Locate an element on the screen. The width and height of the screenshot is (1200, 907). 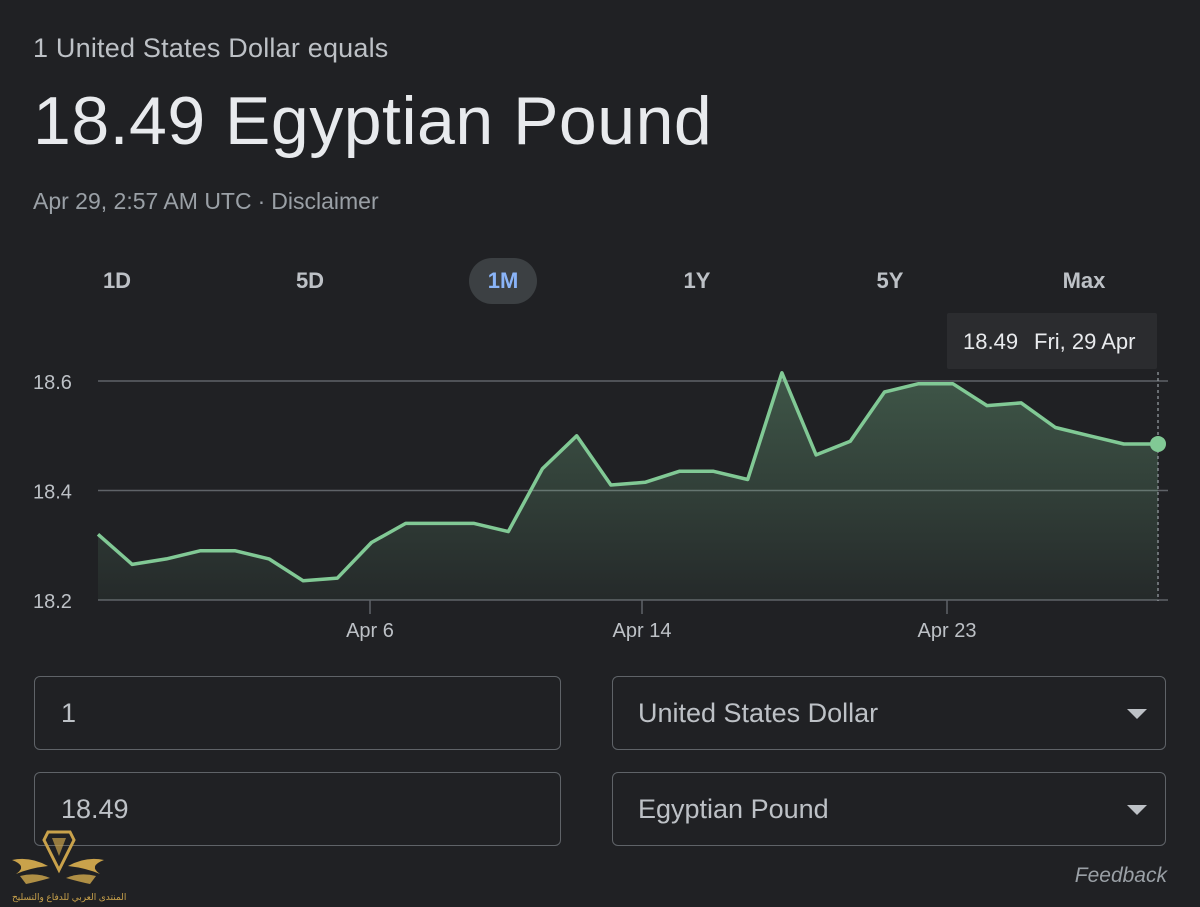
to-currency-value: Egyptian Pound is located at coordinates (733, 808).